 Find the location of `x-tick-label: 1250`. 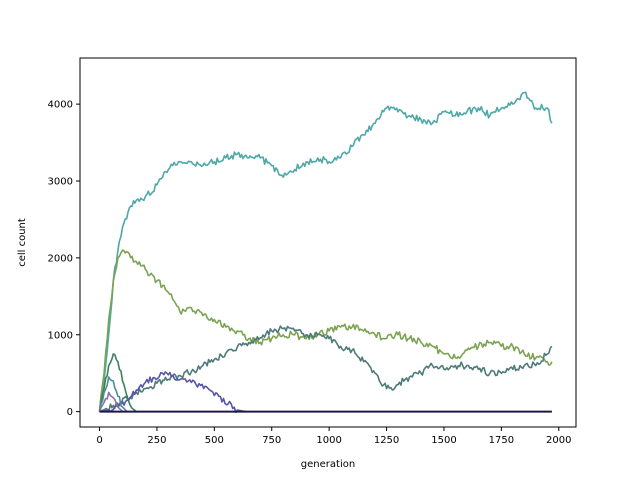

x-tick-label: 1250 is located at coordinates (386, 440).